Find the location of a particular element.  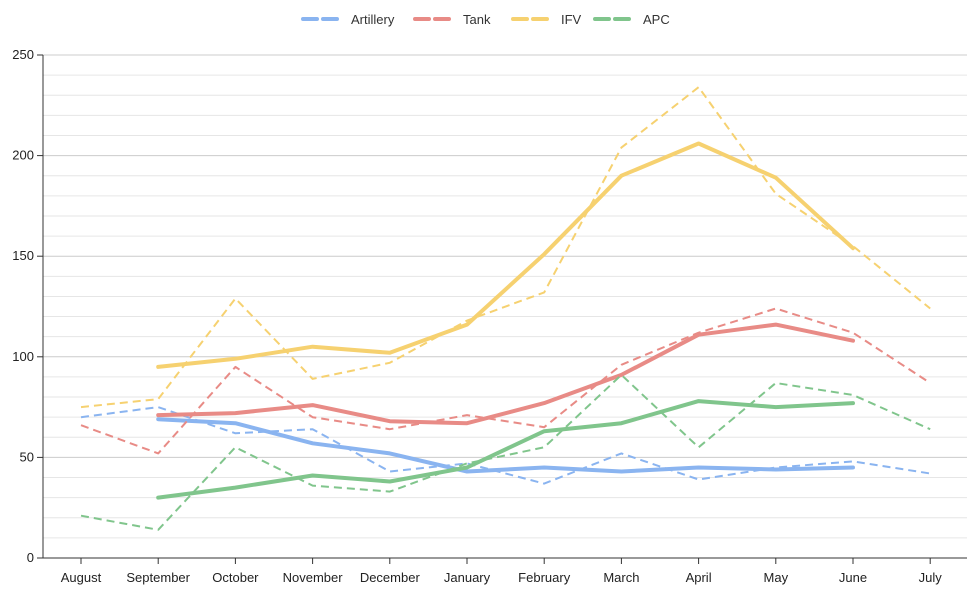

x-tick-label: July is located at coordinates (931, 577).